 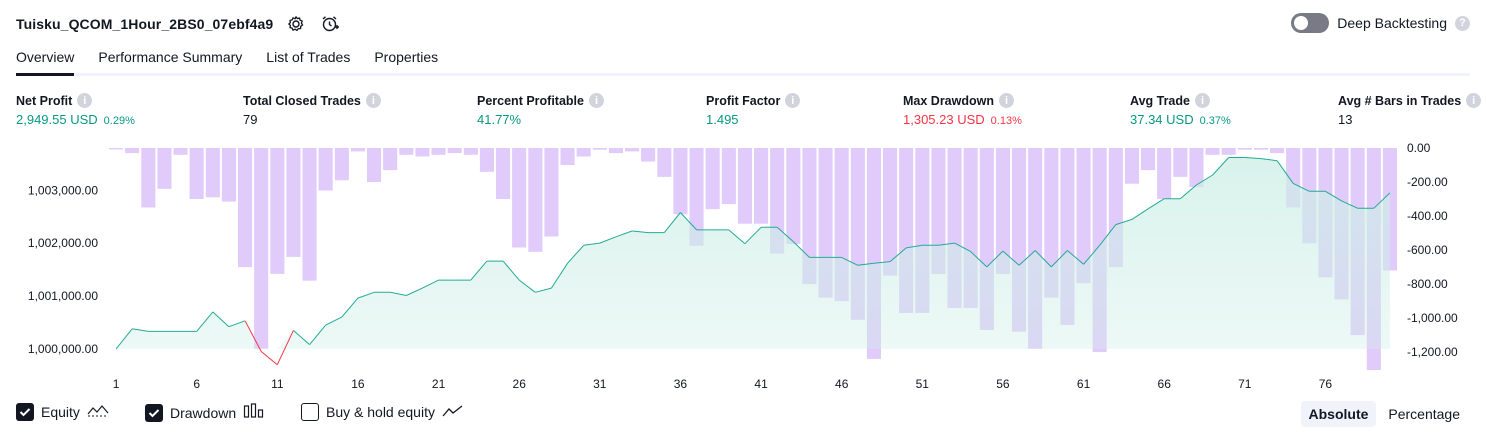 I want to click on equity-line-icon, so click(x=98, y=412).